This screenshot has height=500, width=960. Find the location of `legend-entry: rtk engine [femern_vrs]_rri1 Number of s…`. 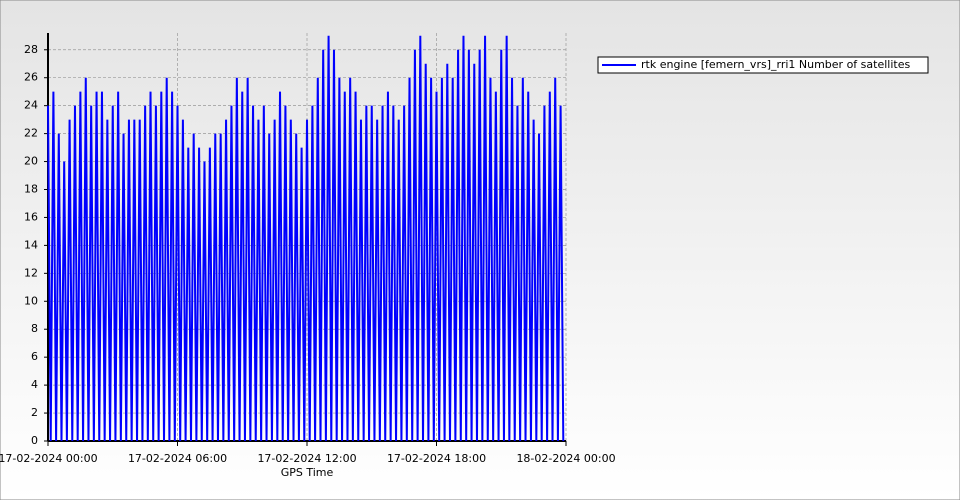

legend-entry: rtk engine [femern_vrs]_rri1 Number of s… is located at coordinates (775, 64).